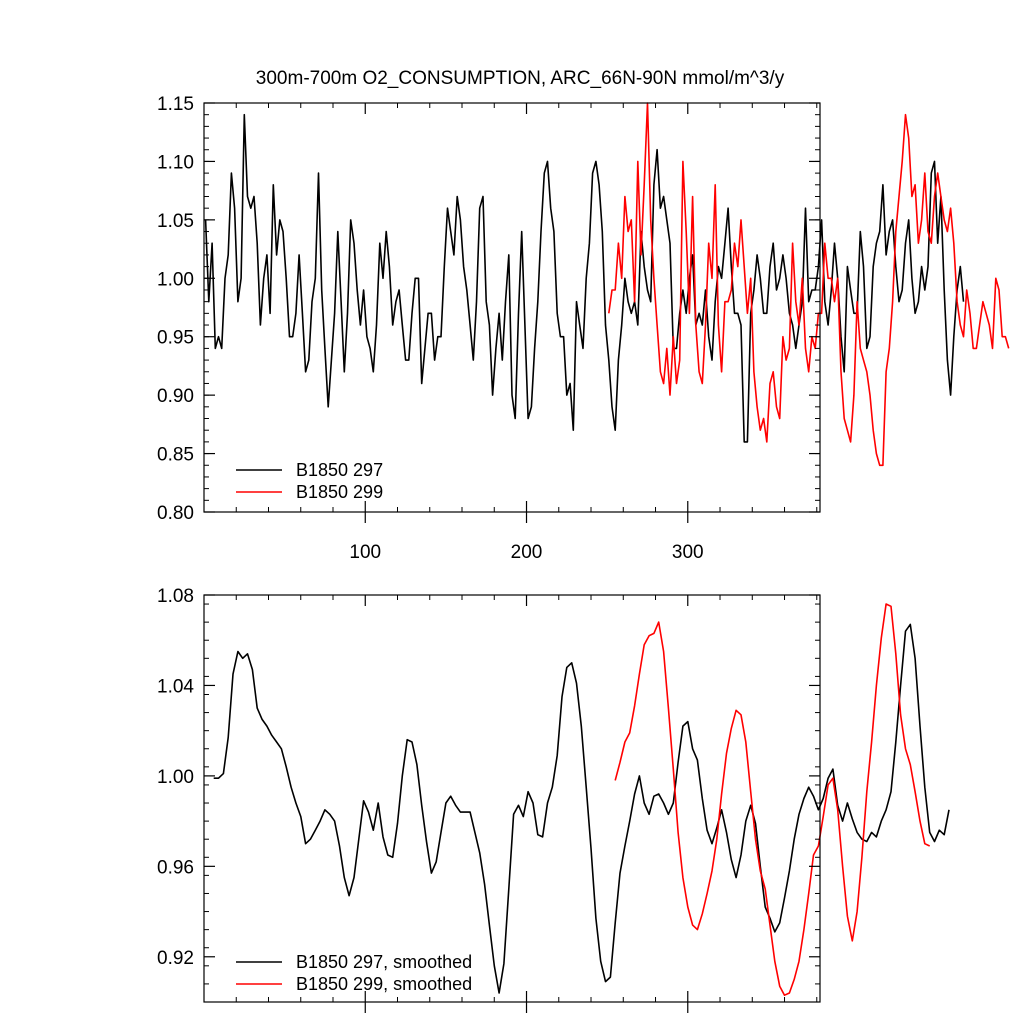  What do you see at coordinates (365, 552) in the screenshot?
I see `x-tick-label: 100` at bounding box center [365, 552].